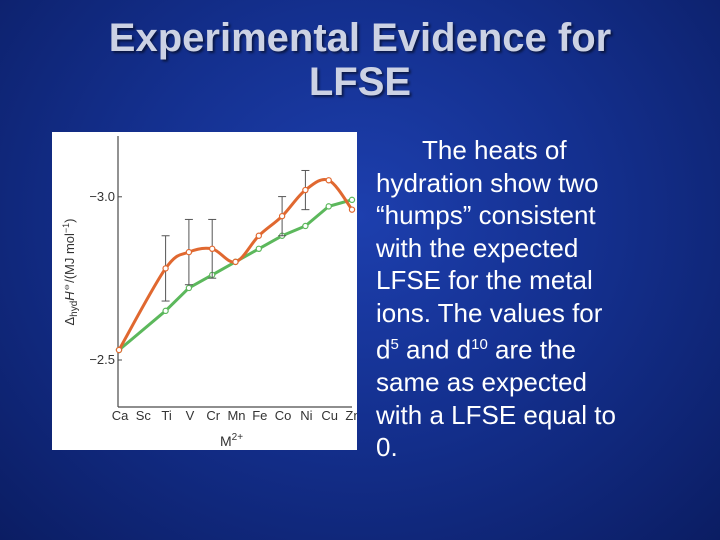 This screenshot has width=720, height=540. I want to click on x-tick-label: Co, so click(283, 415).